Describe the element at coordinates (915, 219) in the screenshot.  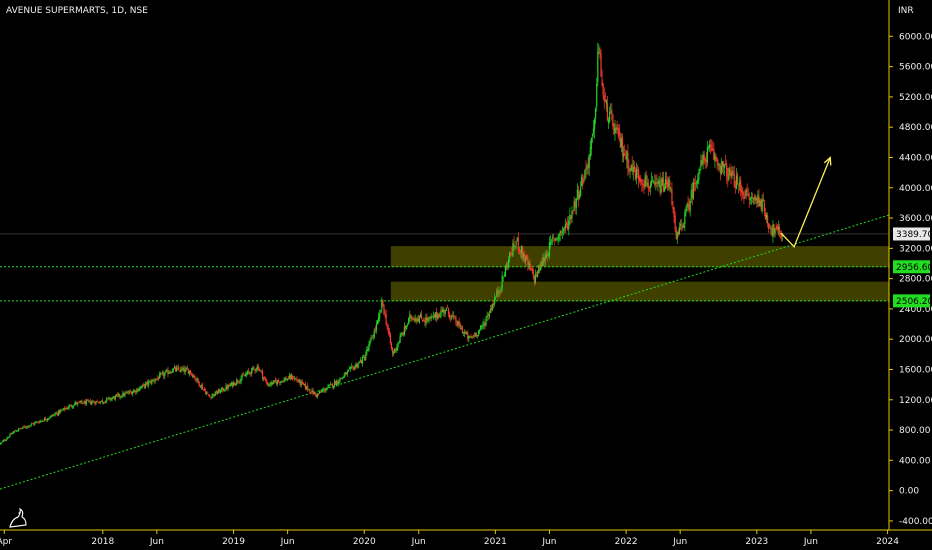
I see `y-tick-label: 3600.00` at that location.